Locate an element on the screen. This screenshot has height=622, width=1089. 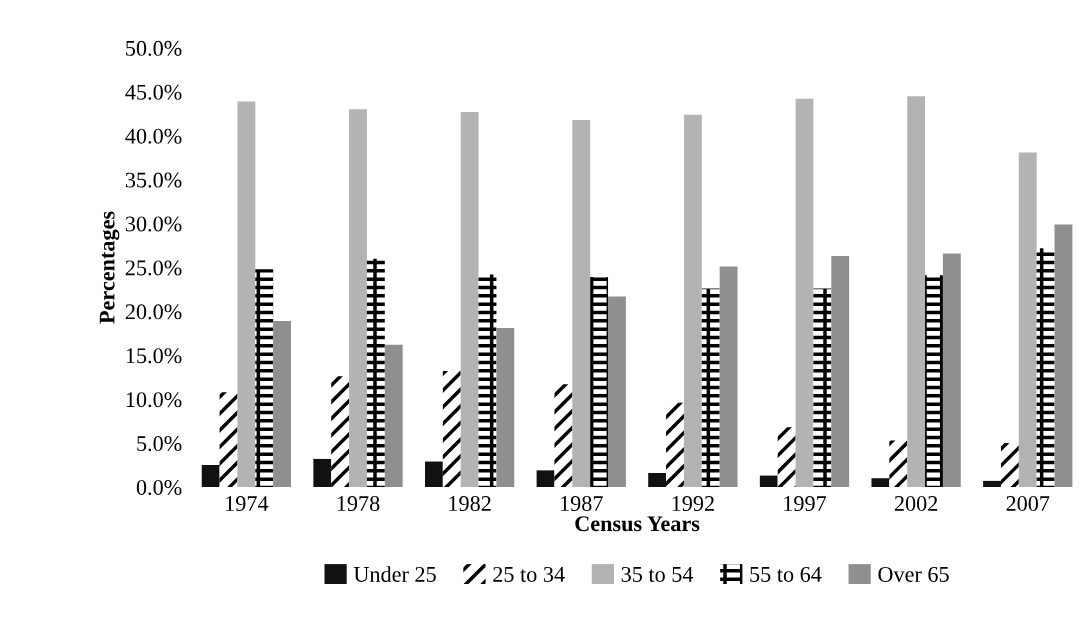
legend-label: 35 to 54 is located at coordinates (657, 574).